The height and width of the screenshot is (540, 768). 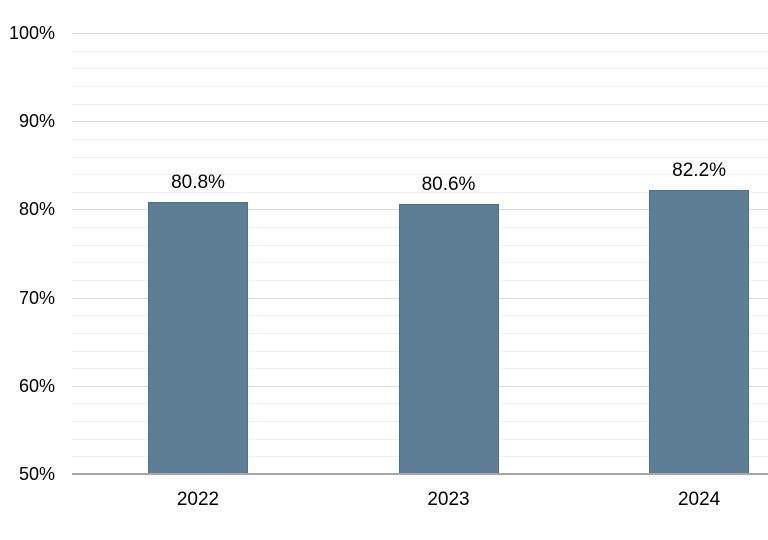 What do you see at coordinates (36, 474) in the screenshot?
I see `y-tick-label: 50%` at bounding box center [36, 474].